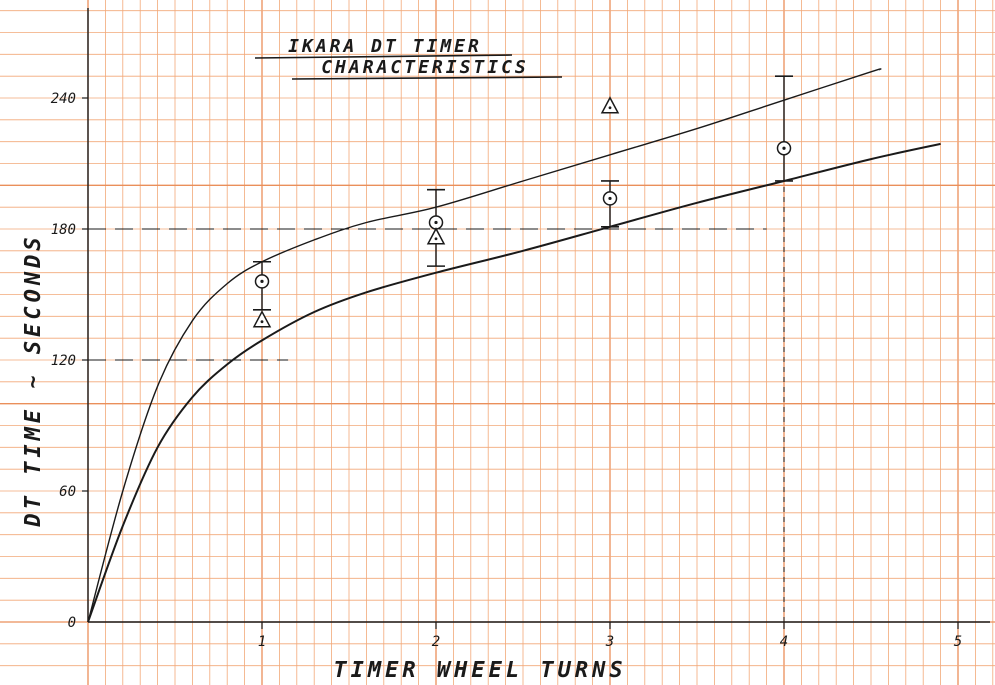  I want to click on y-tick-label: 0, so click(72, 623).